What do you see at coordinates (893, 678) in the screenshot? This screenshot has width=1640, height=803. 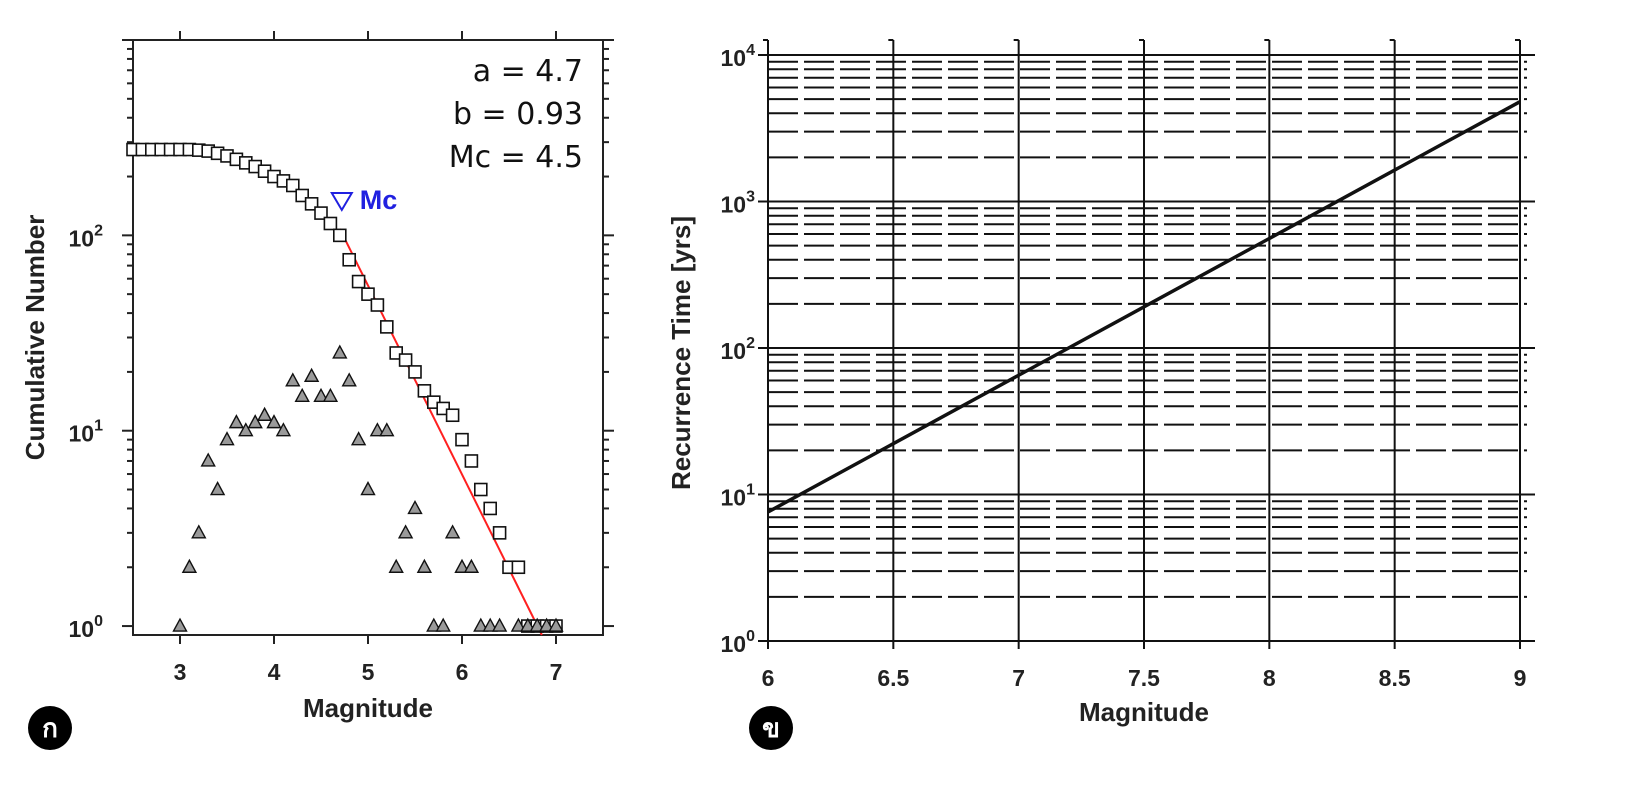 I see `x-tick-label: 6.5` at bounding box center [893, 678].